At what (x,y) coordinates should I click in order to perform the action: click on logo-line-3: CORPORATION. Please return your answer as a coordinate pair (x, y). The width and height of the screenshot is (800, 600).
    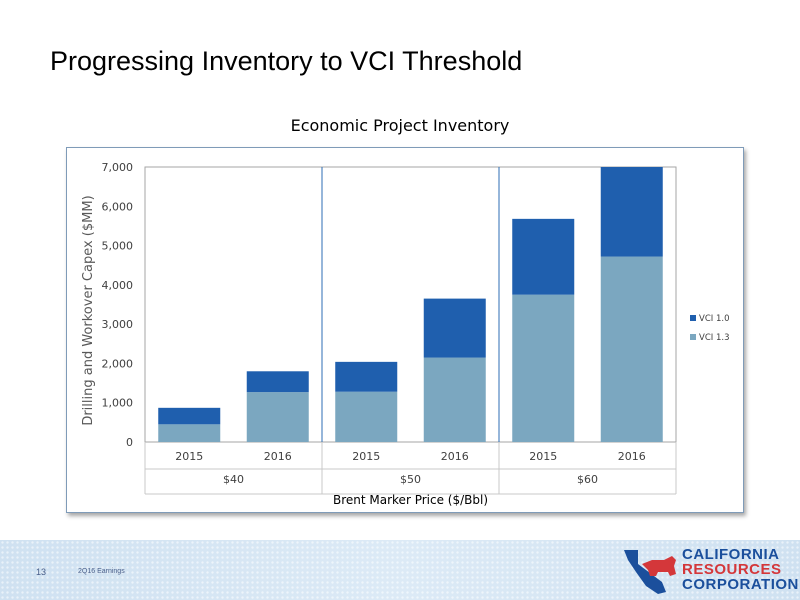
    Looking at the image, I should click on (740, 584).